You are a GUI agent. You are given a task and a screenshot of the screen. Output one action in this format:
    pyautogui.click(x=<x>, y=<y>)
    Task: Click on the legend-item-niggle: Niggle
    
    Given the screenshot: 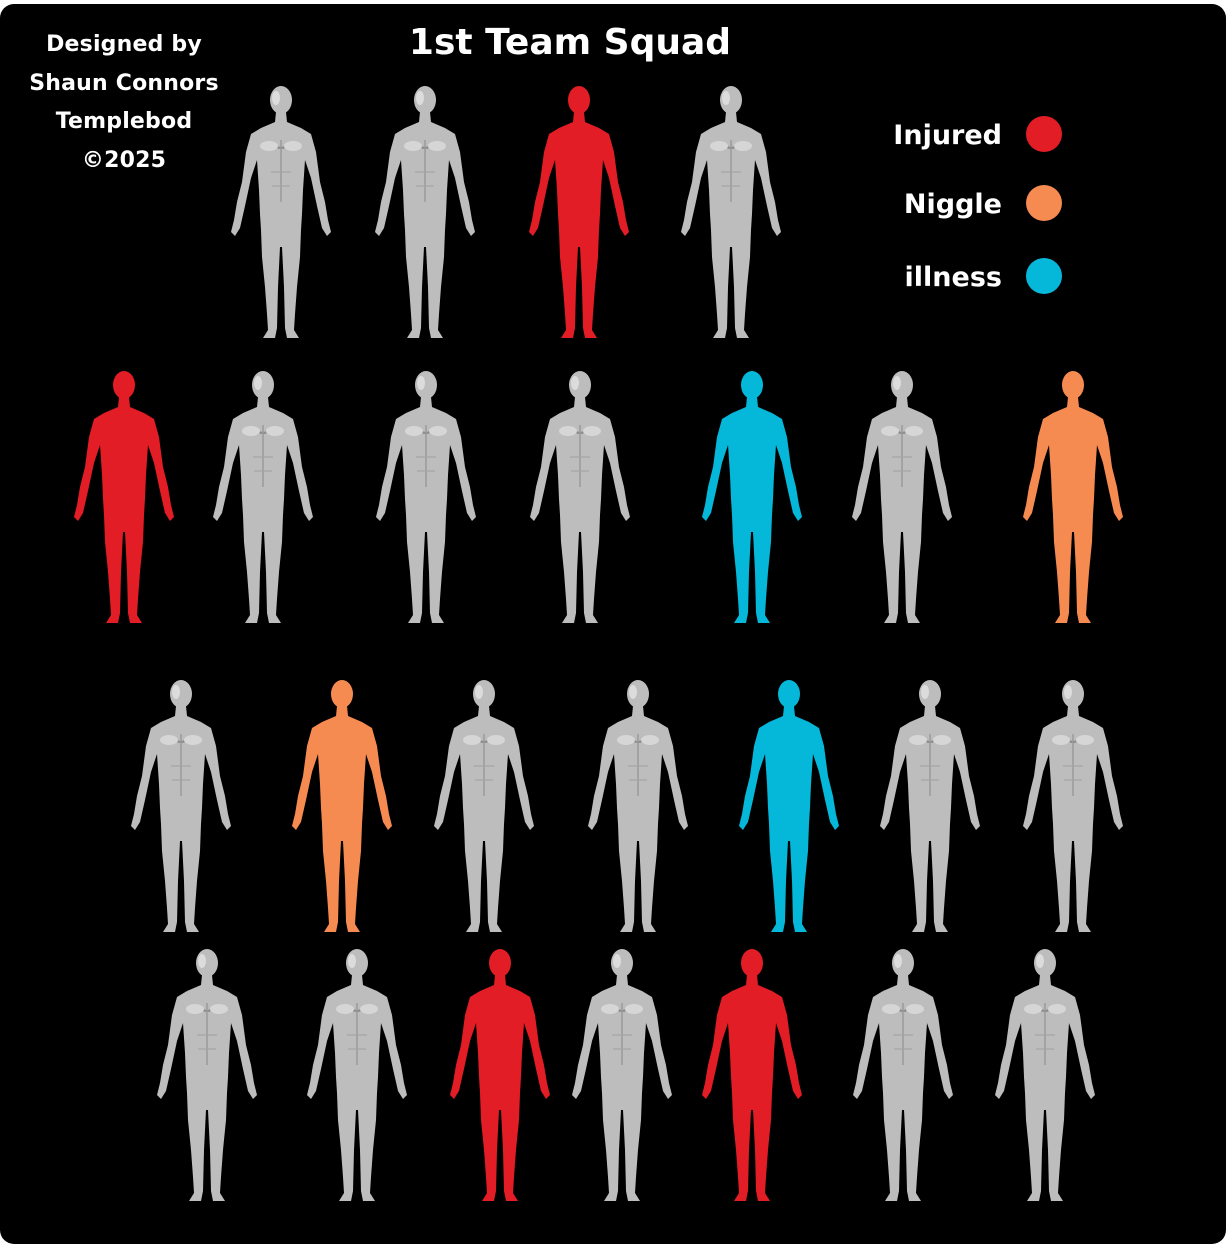 What is the action you would take?
    pyautogui.click(x=961, y=205)
    